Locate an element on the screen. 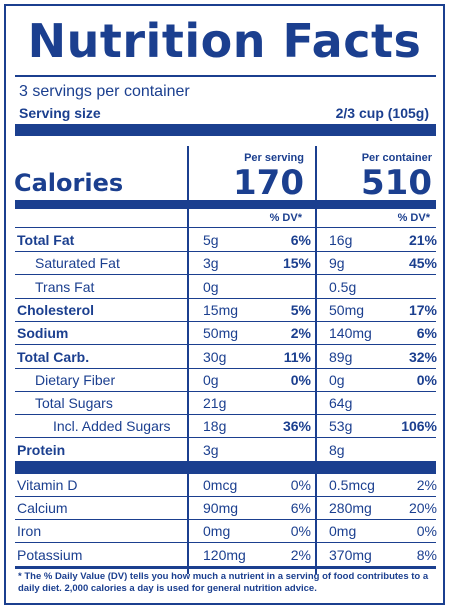 The width and height of the screenshot is (449, 609). vitamin-row: Vitamin D 0mcg 0% 0.5mcg 2% is located at coordinates (226, 485).